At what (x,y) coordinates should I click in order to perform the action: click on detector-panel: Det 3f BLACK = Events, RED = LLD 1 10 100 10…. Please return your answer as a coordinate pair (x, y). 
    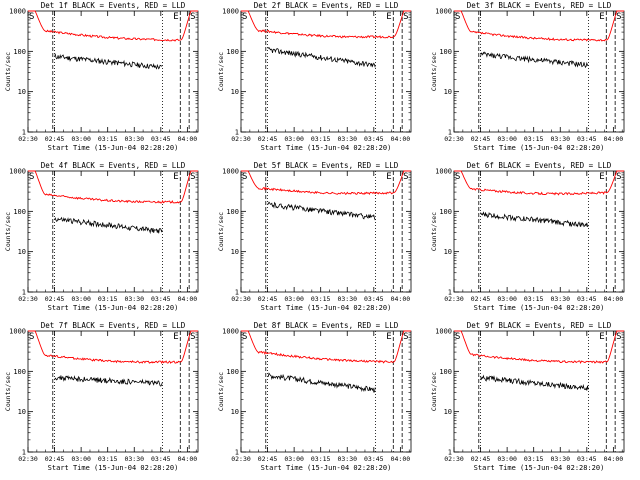
    Looking at the image, I should click on (532, 80).